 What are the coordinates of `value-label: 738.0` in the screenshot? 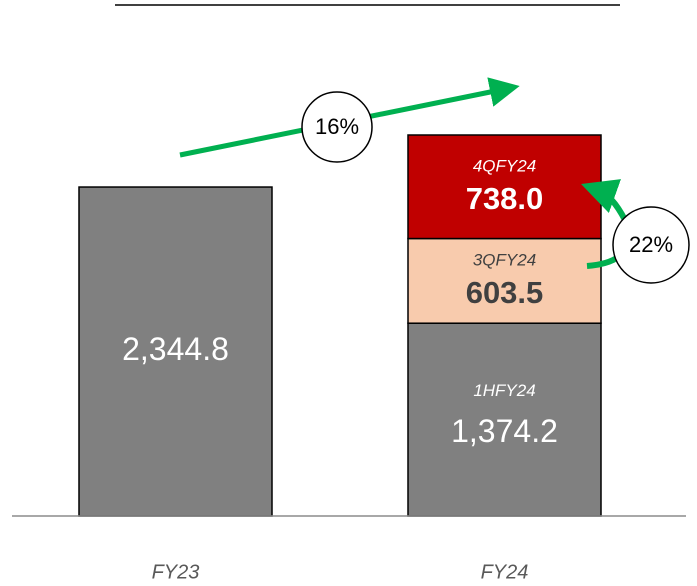 It's located at (505, 198).